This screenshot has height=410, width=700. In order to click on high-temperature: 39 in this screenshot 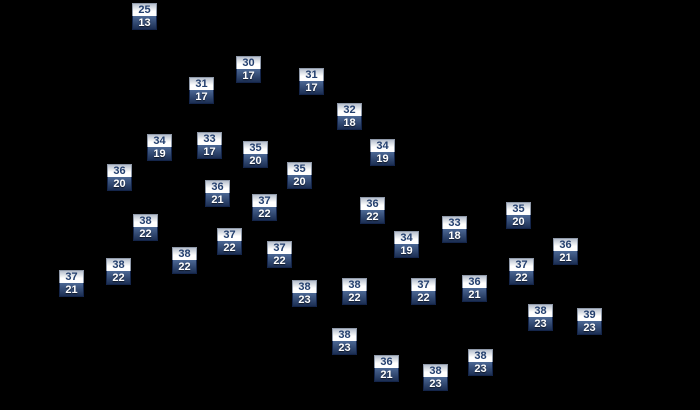, I will do `click(589, 314)`.